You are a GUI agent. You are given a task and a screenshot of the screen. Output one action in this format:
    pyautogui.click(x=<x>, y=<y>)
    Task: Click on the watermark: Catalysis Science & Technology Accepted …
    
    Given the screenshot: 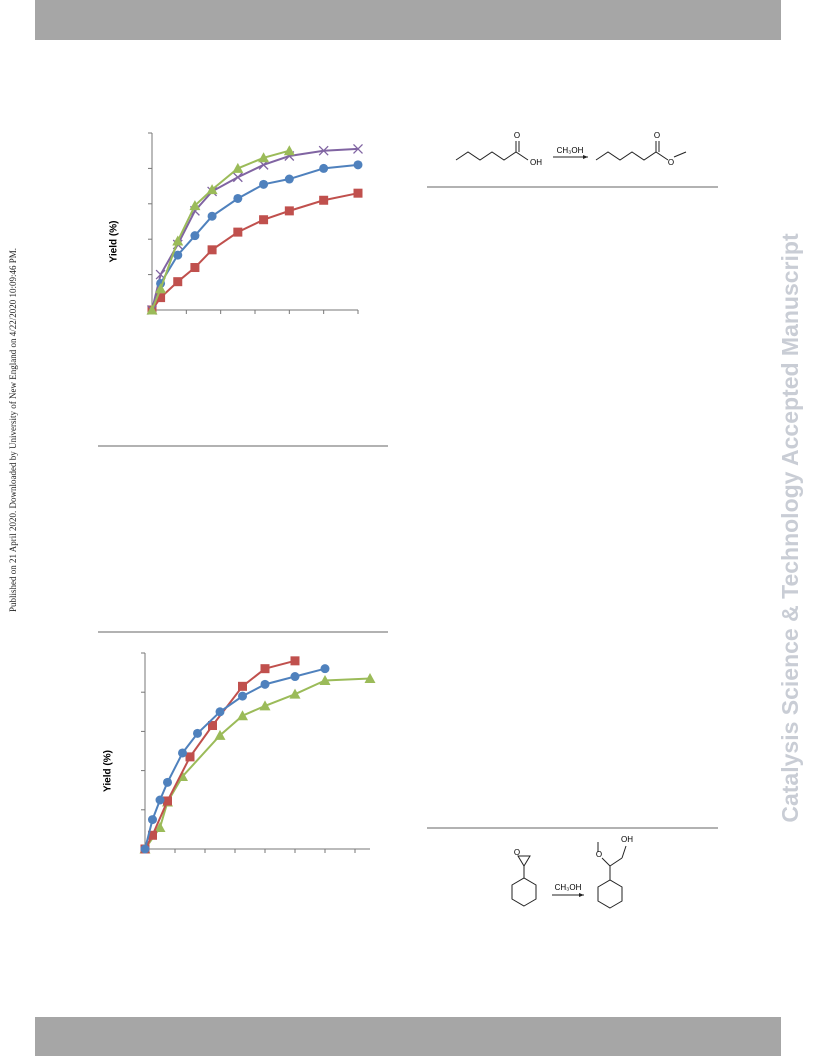 What is the action you would take?
    pyautogui.click(x=790, y=528)
    